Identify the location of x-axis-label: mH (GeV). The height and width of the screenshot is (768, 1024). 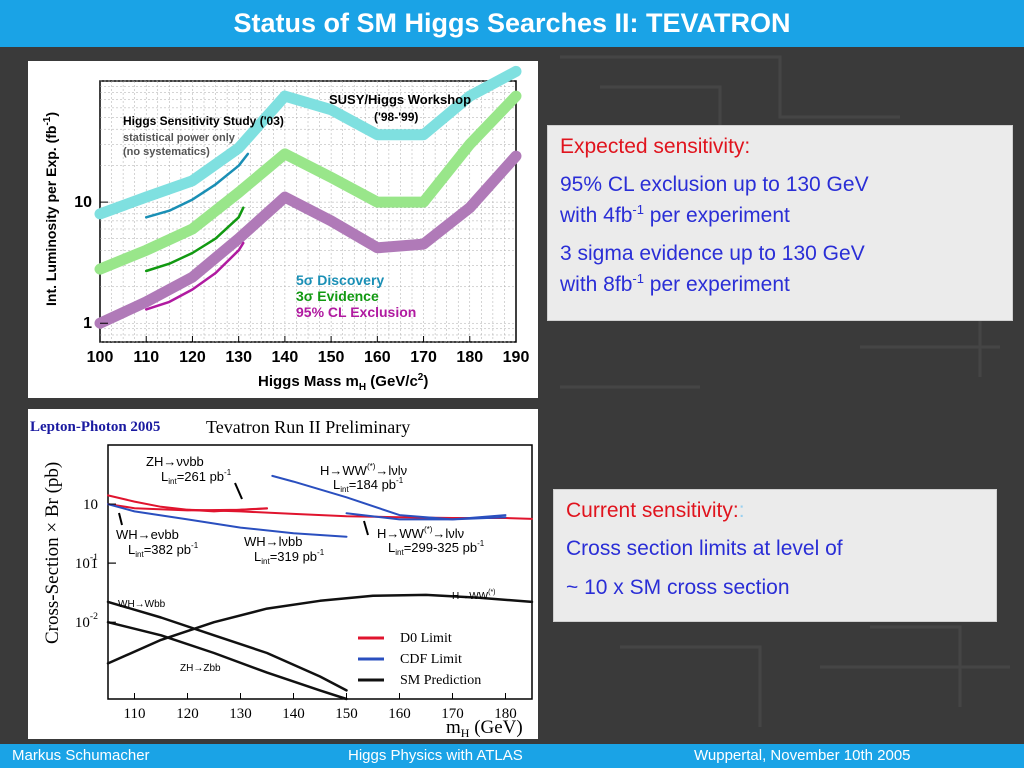
(484, 728).